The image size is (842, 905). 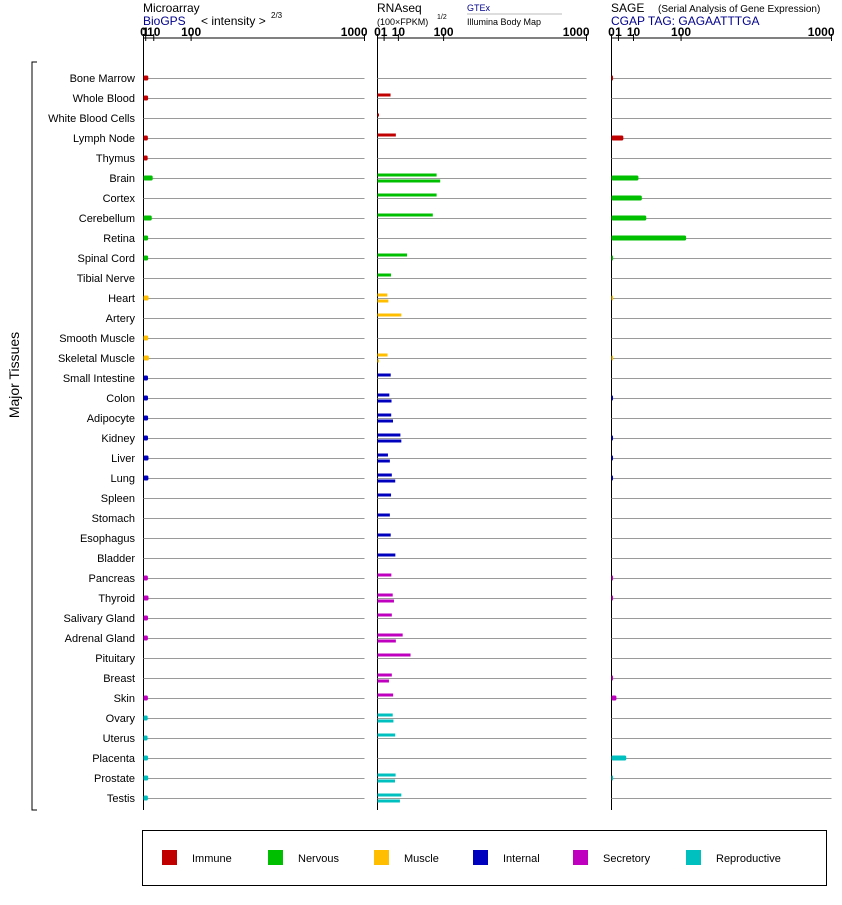 What do you see at coordinates (121, 799) in the screenshot?
I see `tissue-label: Testis` at bounding box center [121, 799].